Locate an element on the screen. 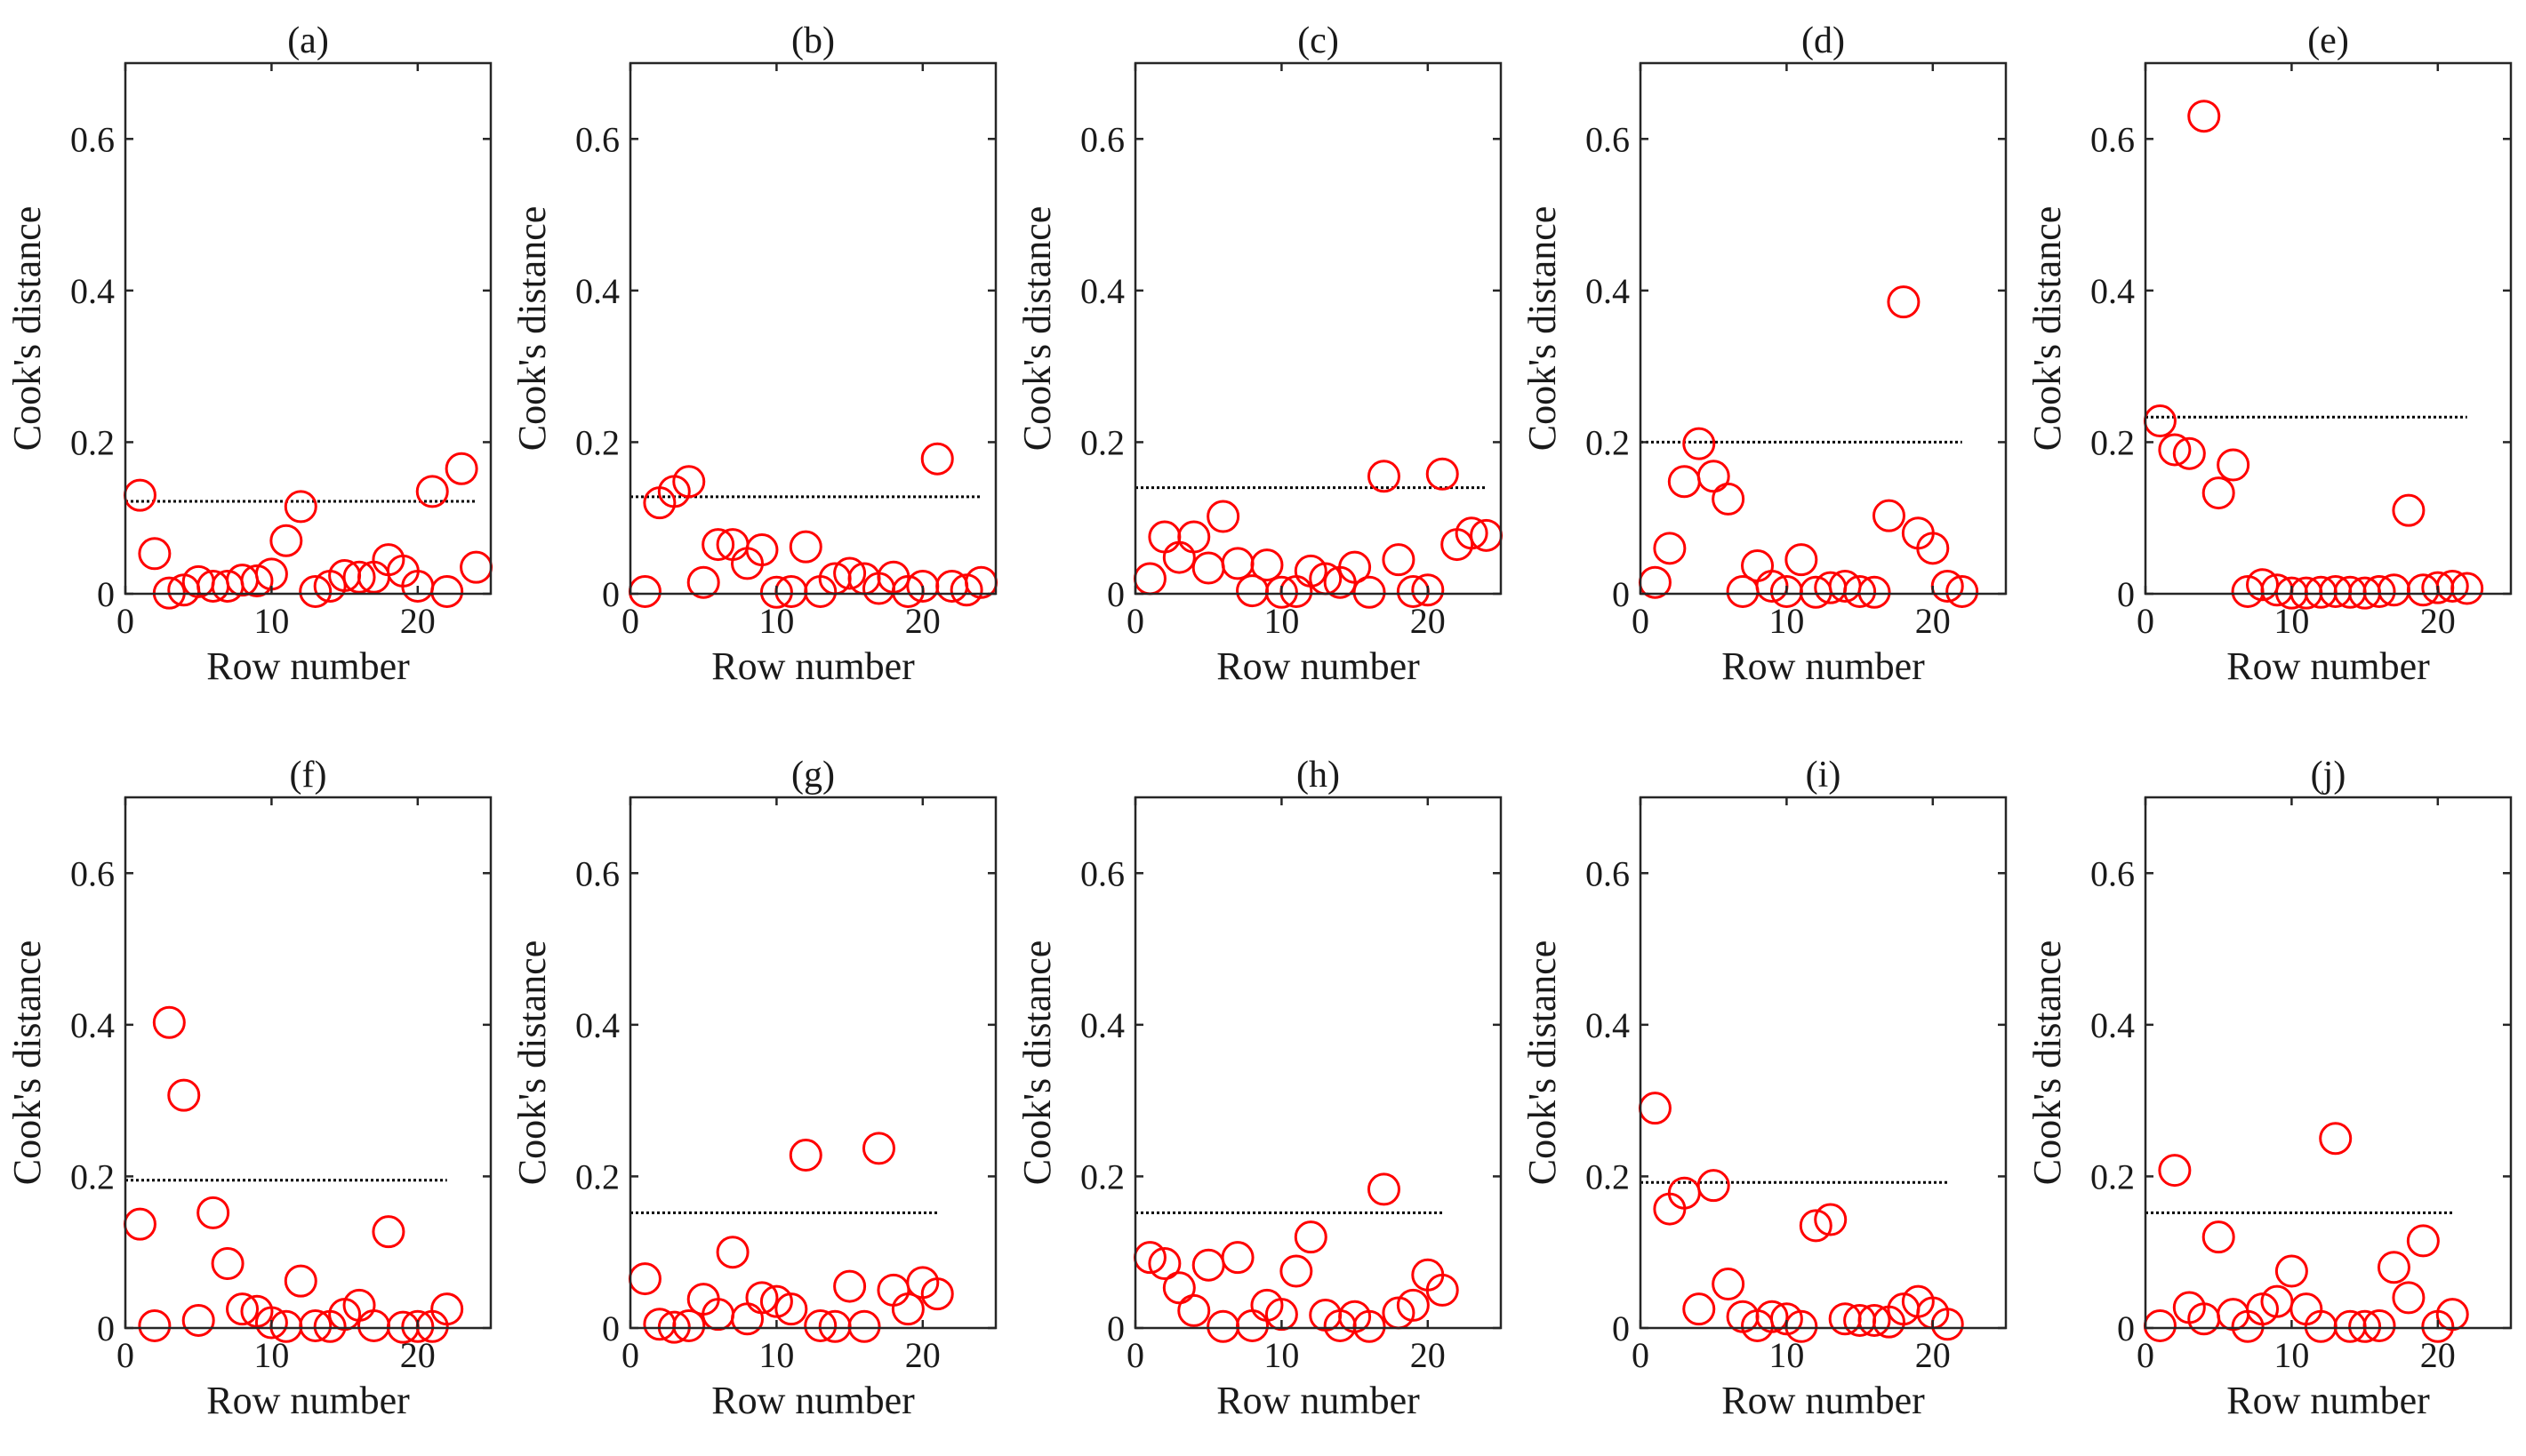 This screenshot has height=1456, width=2526. subplot-title: (d) is located at coordinates (1823, 40).